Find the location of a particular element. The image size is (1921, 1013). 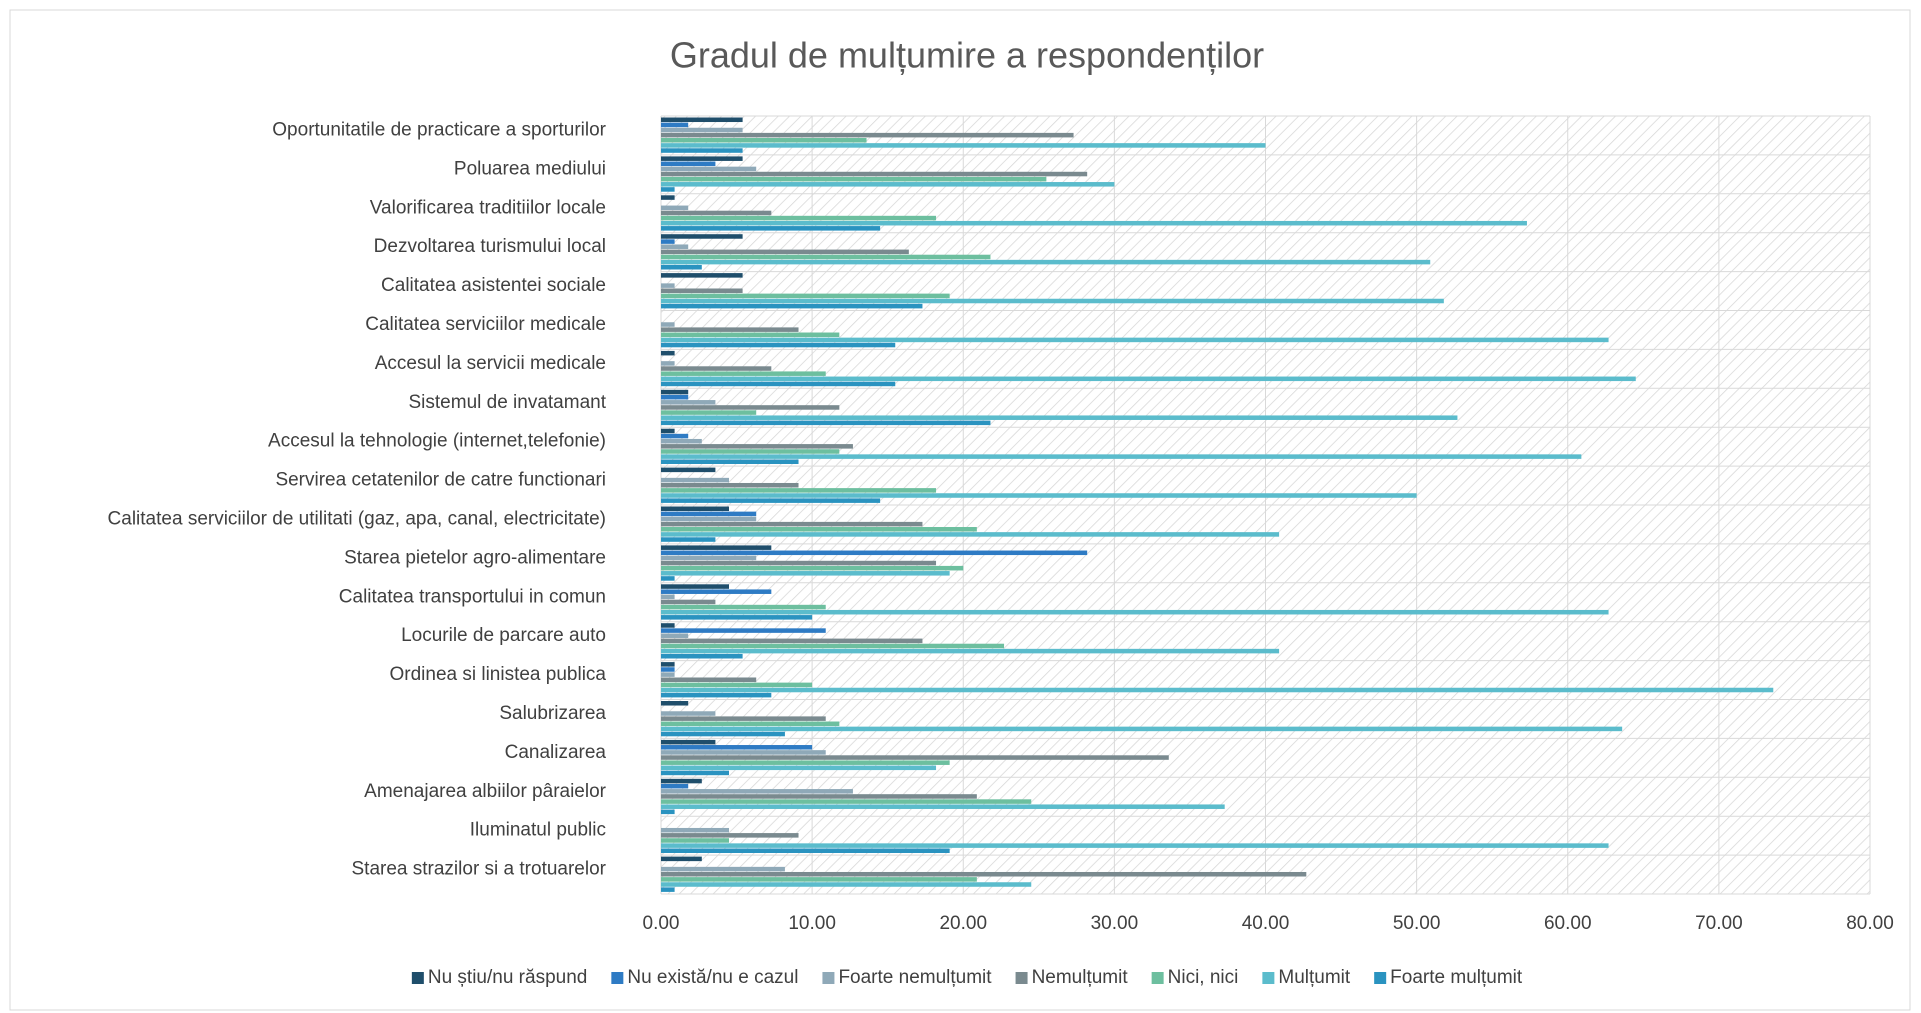

legend-label: Nu știu/nu răspund is located at coordinates (508, 977).